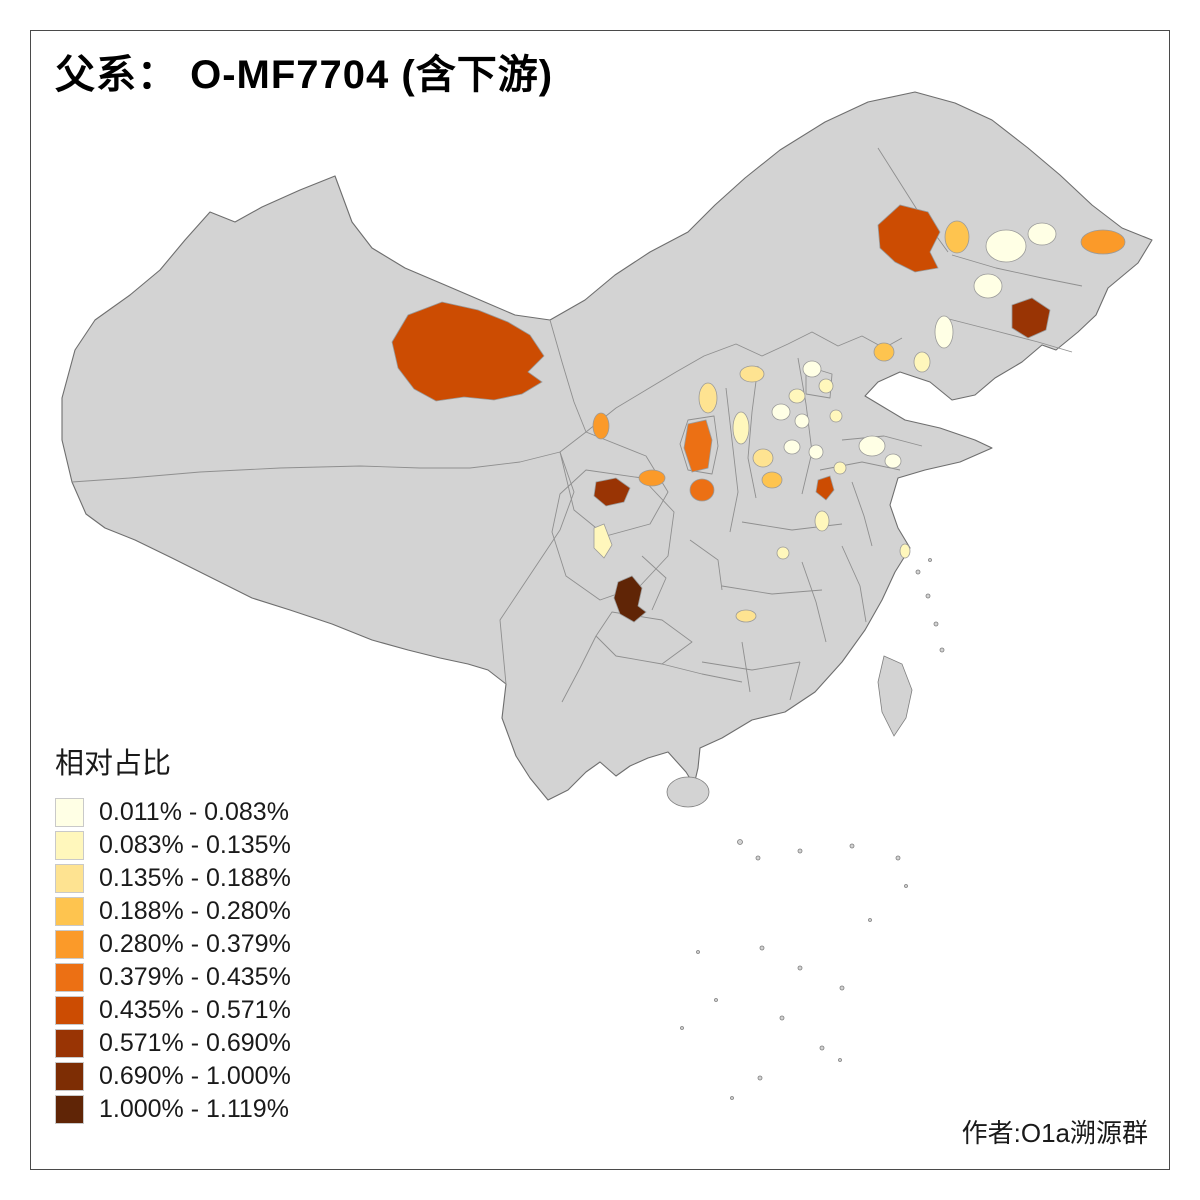  I want to click on map-region-henan-pale, so click(840, 468).